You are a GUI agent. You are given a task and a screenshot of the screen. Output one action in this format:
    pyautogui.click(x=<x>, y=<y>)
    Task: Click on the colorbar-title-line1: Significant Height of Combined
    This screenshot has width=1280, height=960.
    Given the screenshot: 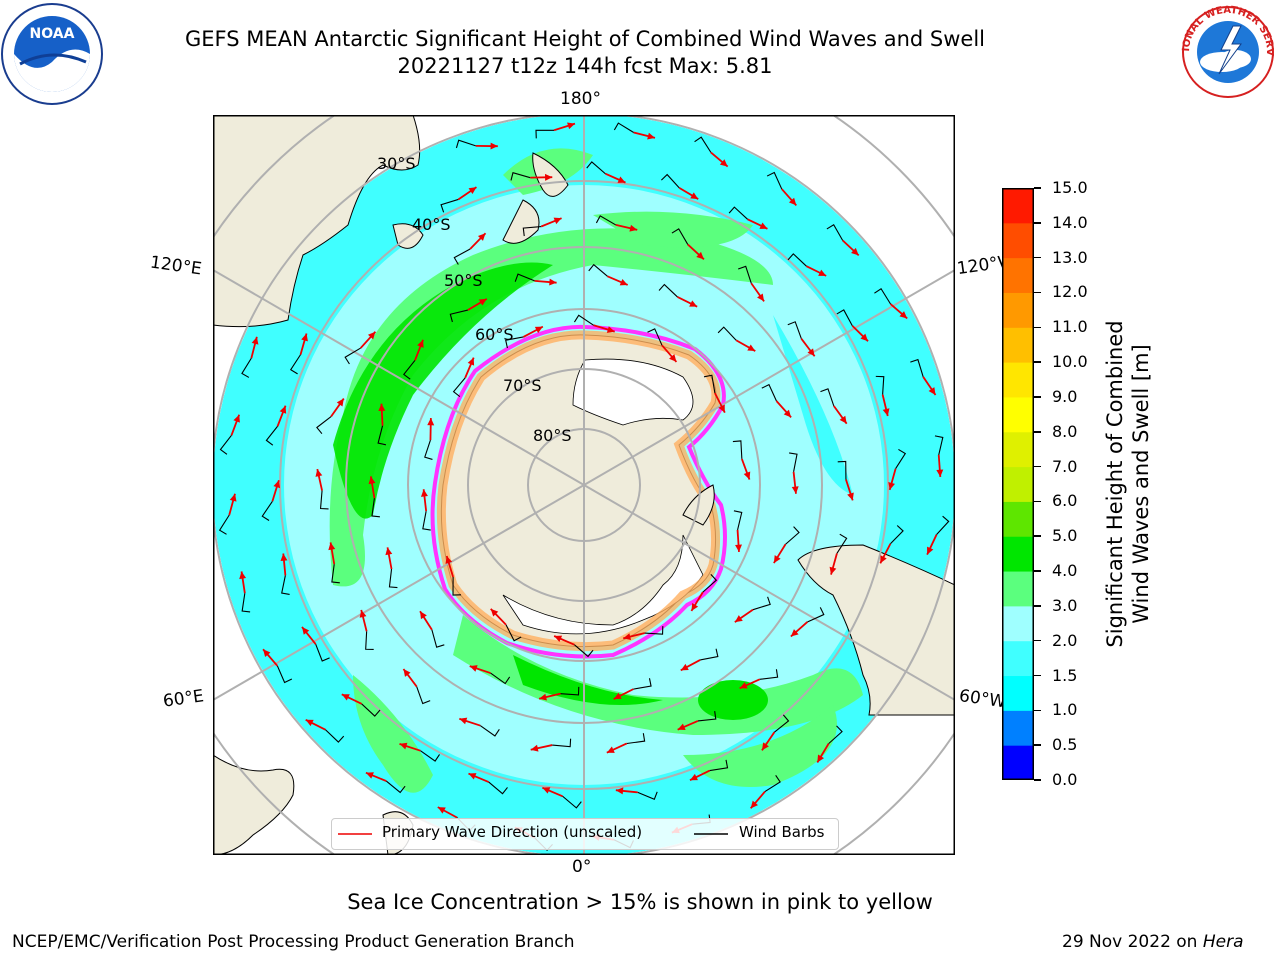 What is the action you would take?
    pyautogui.click(x=1115, y=483)
    